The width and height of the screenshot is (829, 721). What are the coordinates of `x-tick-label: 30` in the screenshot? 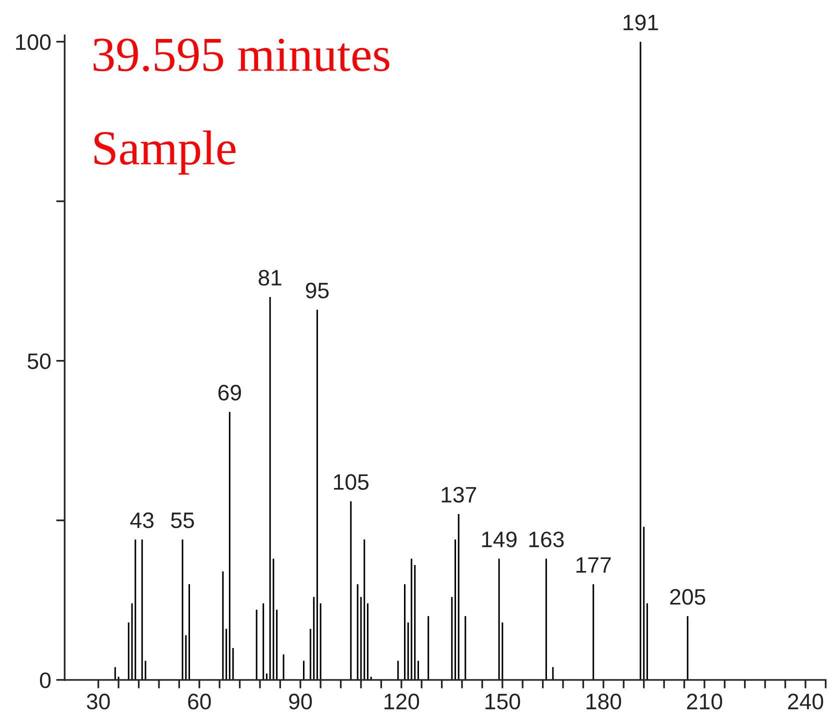 It's located at (98, 702).